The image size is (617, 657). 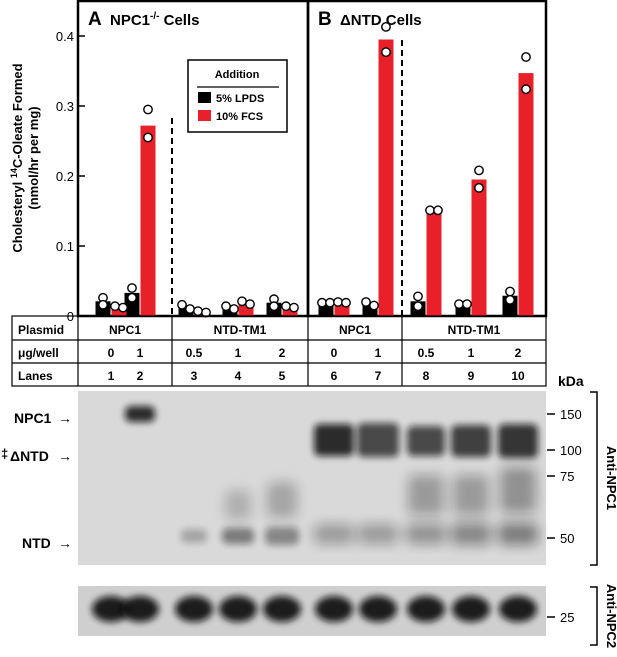 What do you see at coordinates (325, 19) in the screenshot?
I see `panel-b-letter: B` at bounding box center [325, 19].